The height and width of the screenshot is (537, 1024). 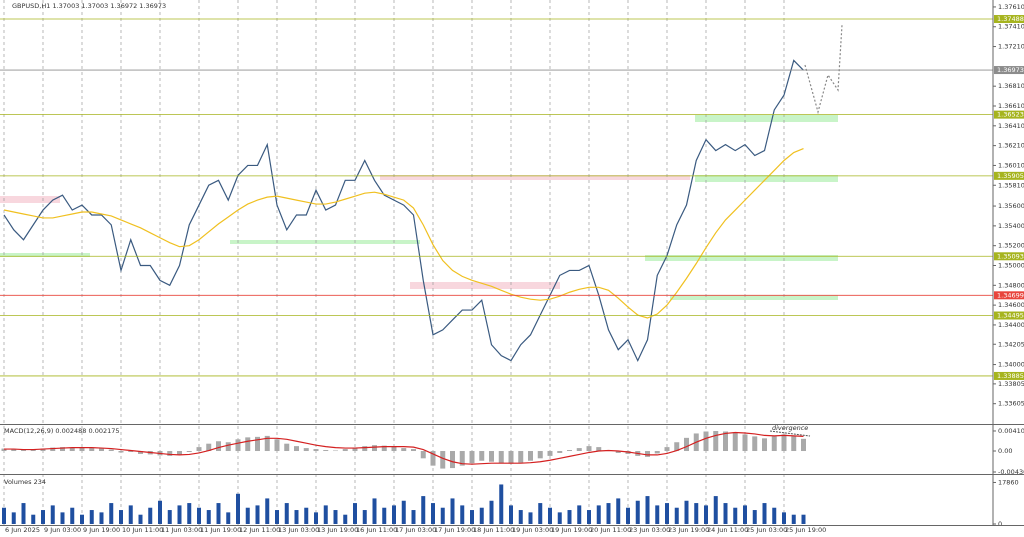 What do you see at coordinates (22, 530) in the screenshot?
I see `x-tick-label: 6 Jun 2025` at bounding box center [22, 530].